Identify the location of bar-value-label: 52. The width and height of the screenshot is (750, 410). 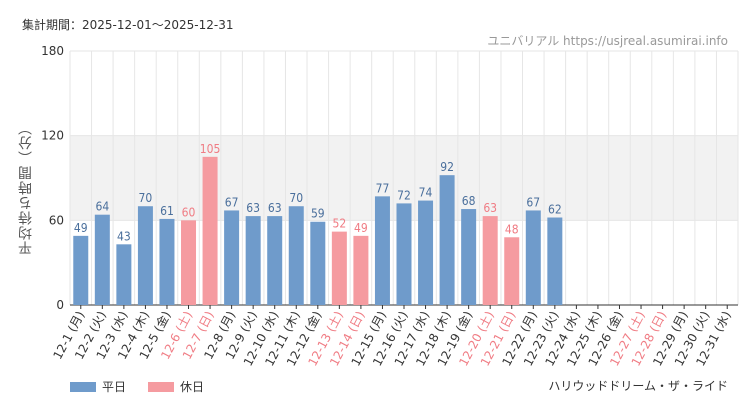
(339, 224).